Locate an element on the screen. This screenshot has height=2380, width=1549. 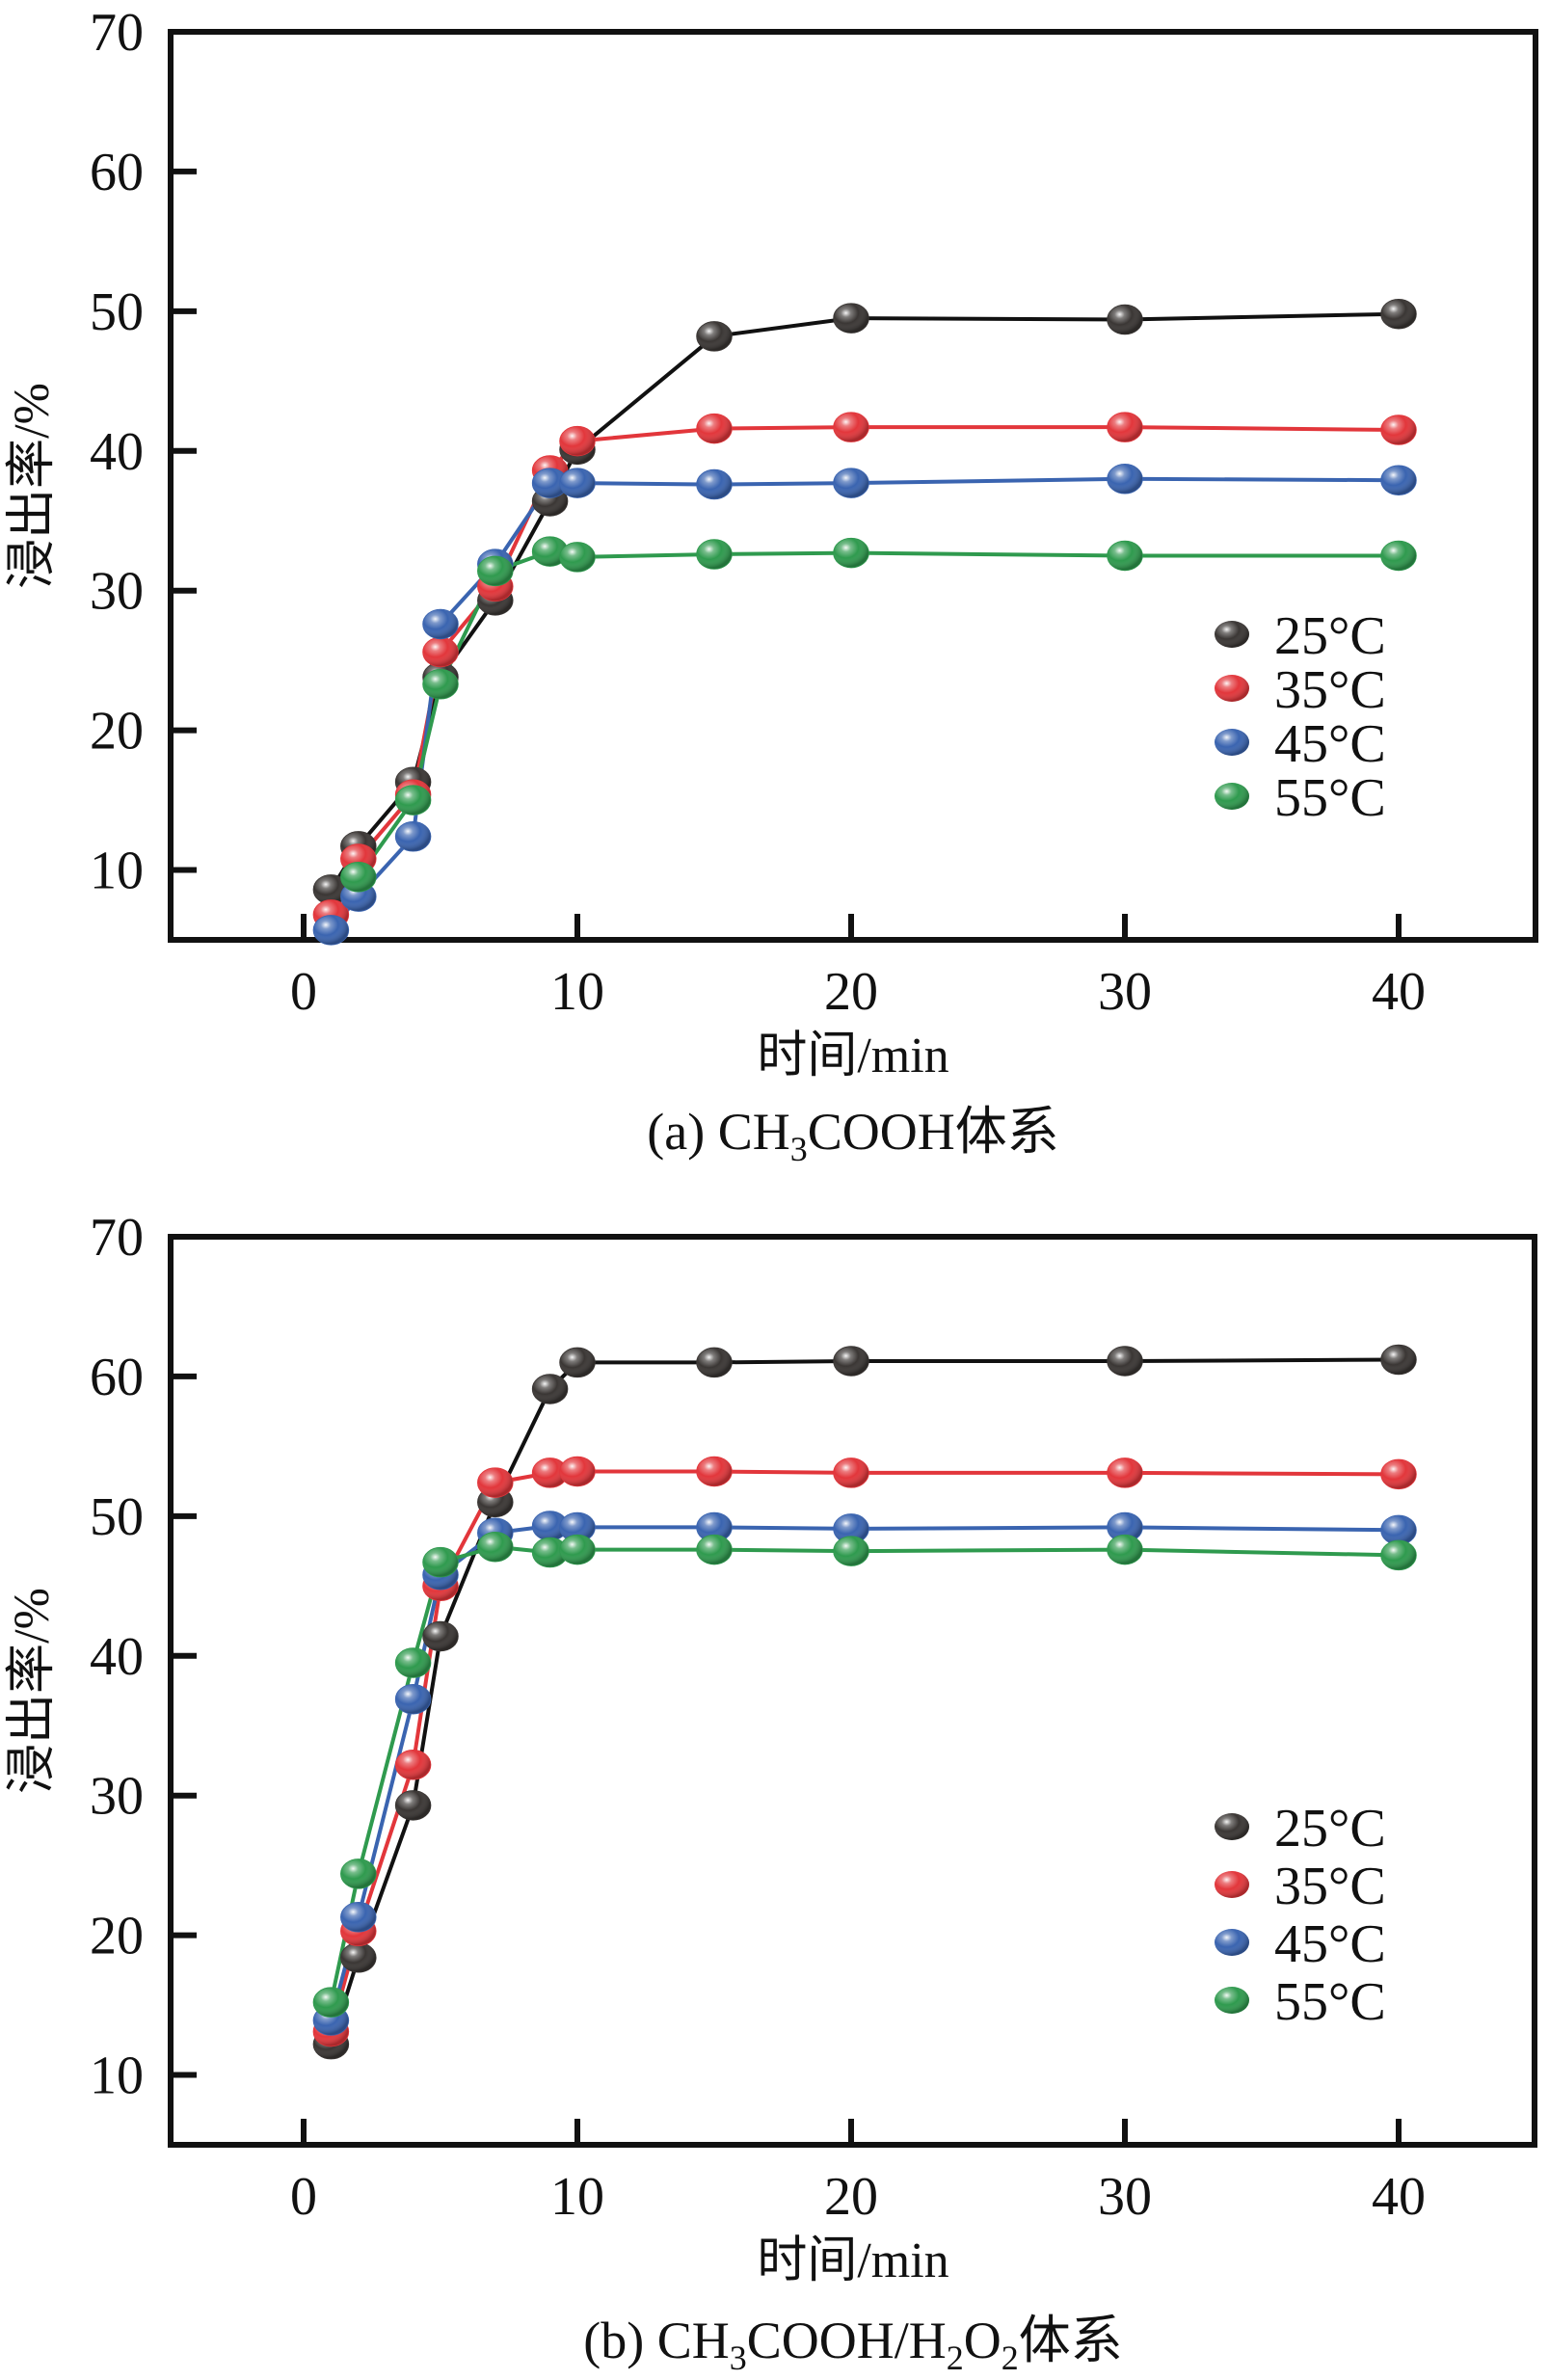
legend-label: 25°C is located at coordinates (1330, 1829).